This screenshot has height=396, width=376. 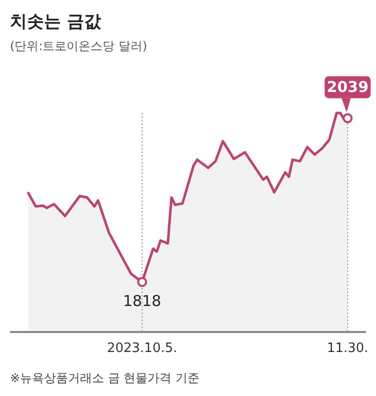 I want to click on data-label: 2039, so click(x=347, y=87).